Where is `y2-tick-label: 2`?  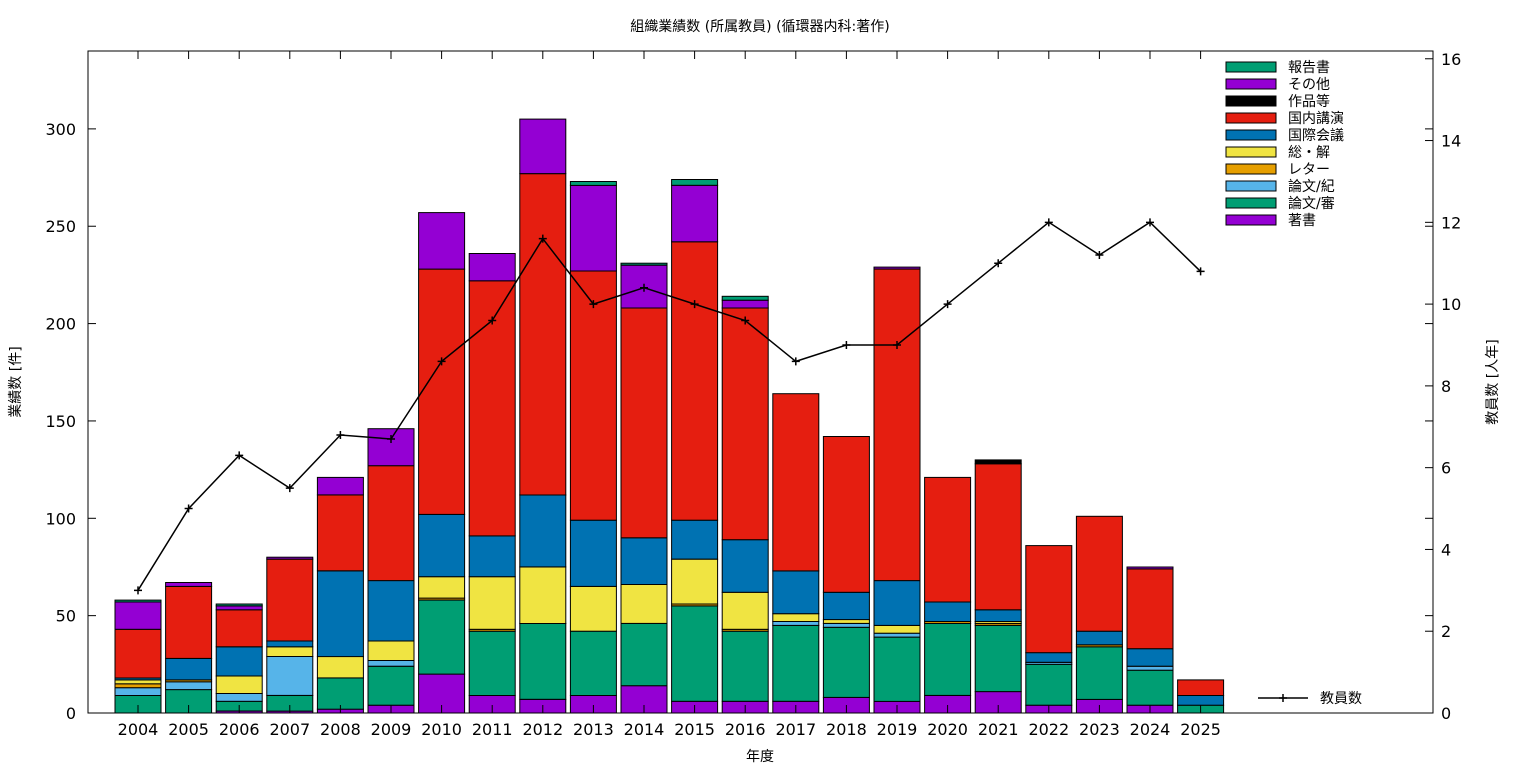 y2-tick-label: 2 is located at coordinates (1446, 631).